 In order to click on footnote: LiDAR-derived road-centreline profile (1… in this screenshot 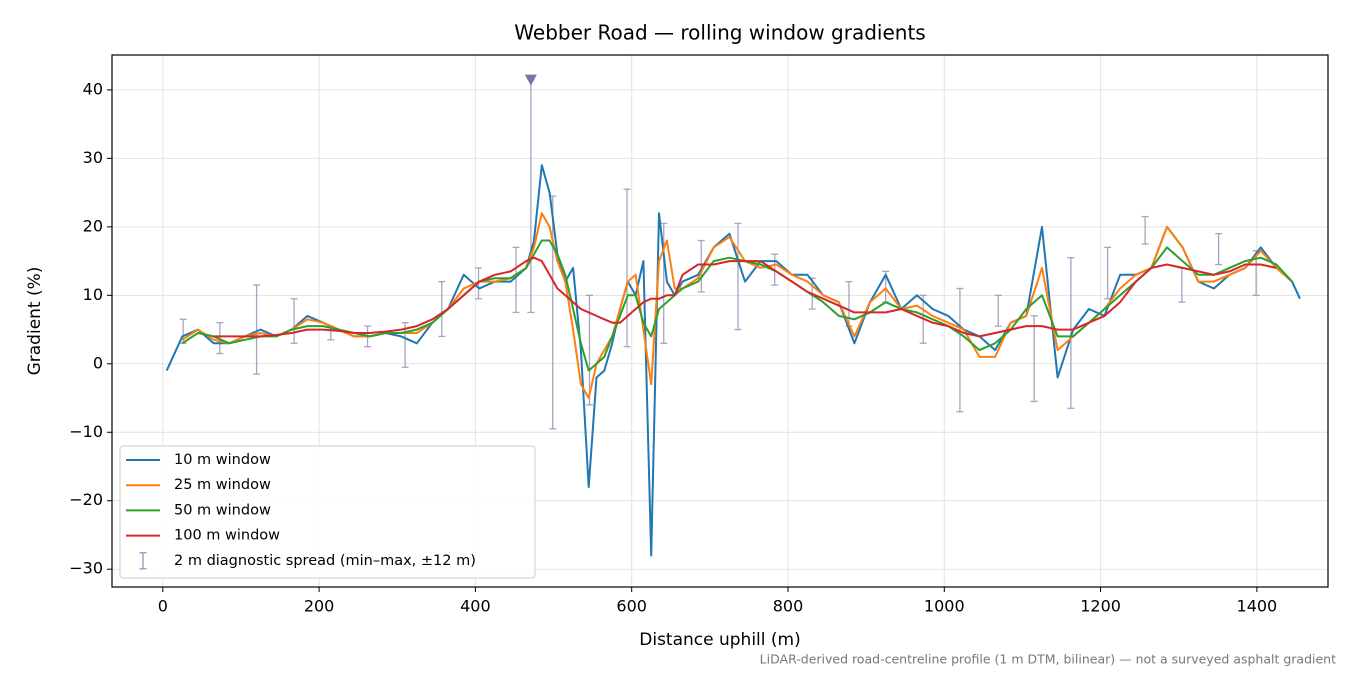, I will do `click(1048, 659)`.